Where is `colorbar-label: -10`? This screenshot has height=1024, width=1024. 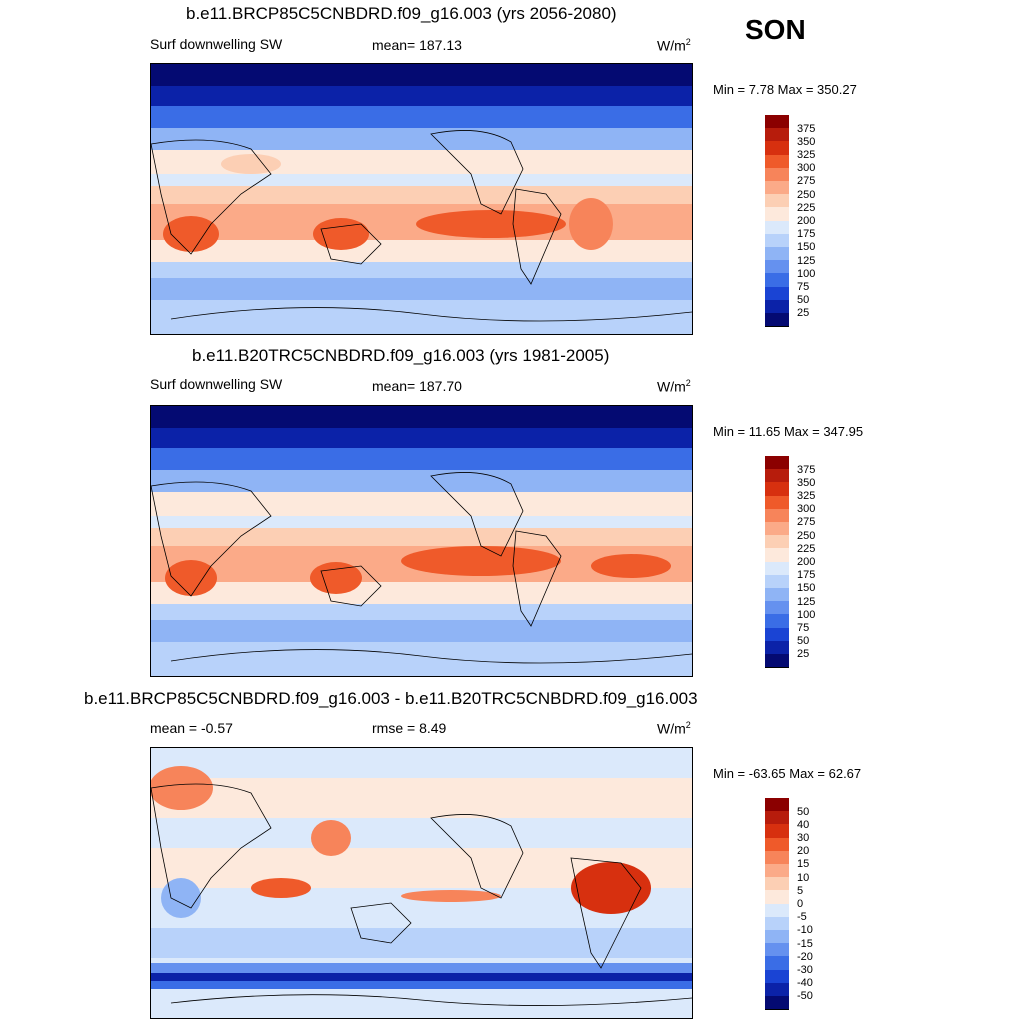
colorbar-label: -10 is located at coordinates (805, 930).